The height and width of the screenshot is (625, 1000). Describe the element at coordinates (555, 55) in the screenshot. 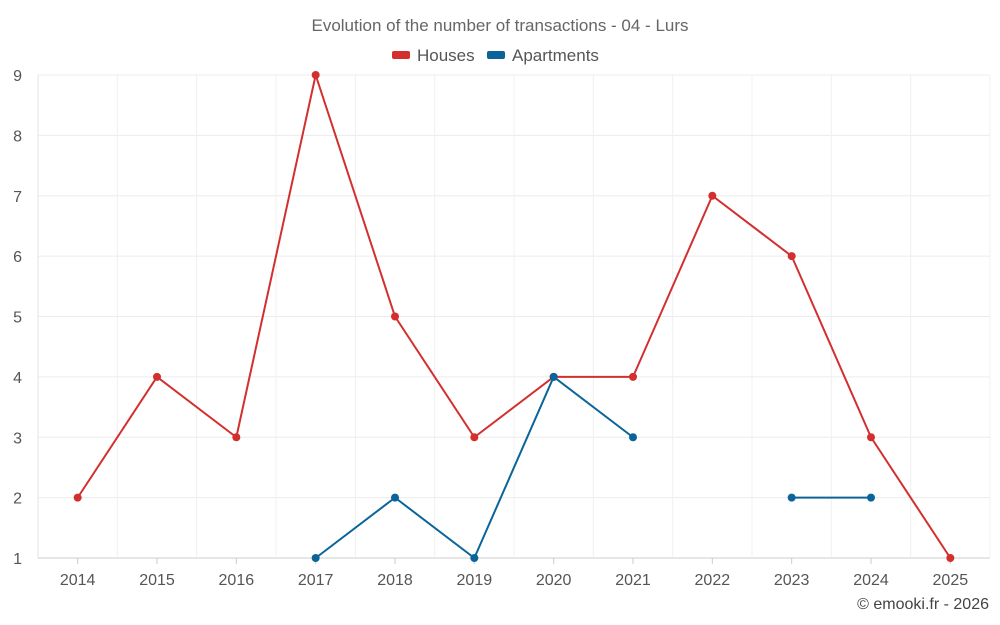

I see `legend-label-apartments: Apartments` at that location.